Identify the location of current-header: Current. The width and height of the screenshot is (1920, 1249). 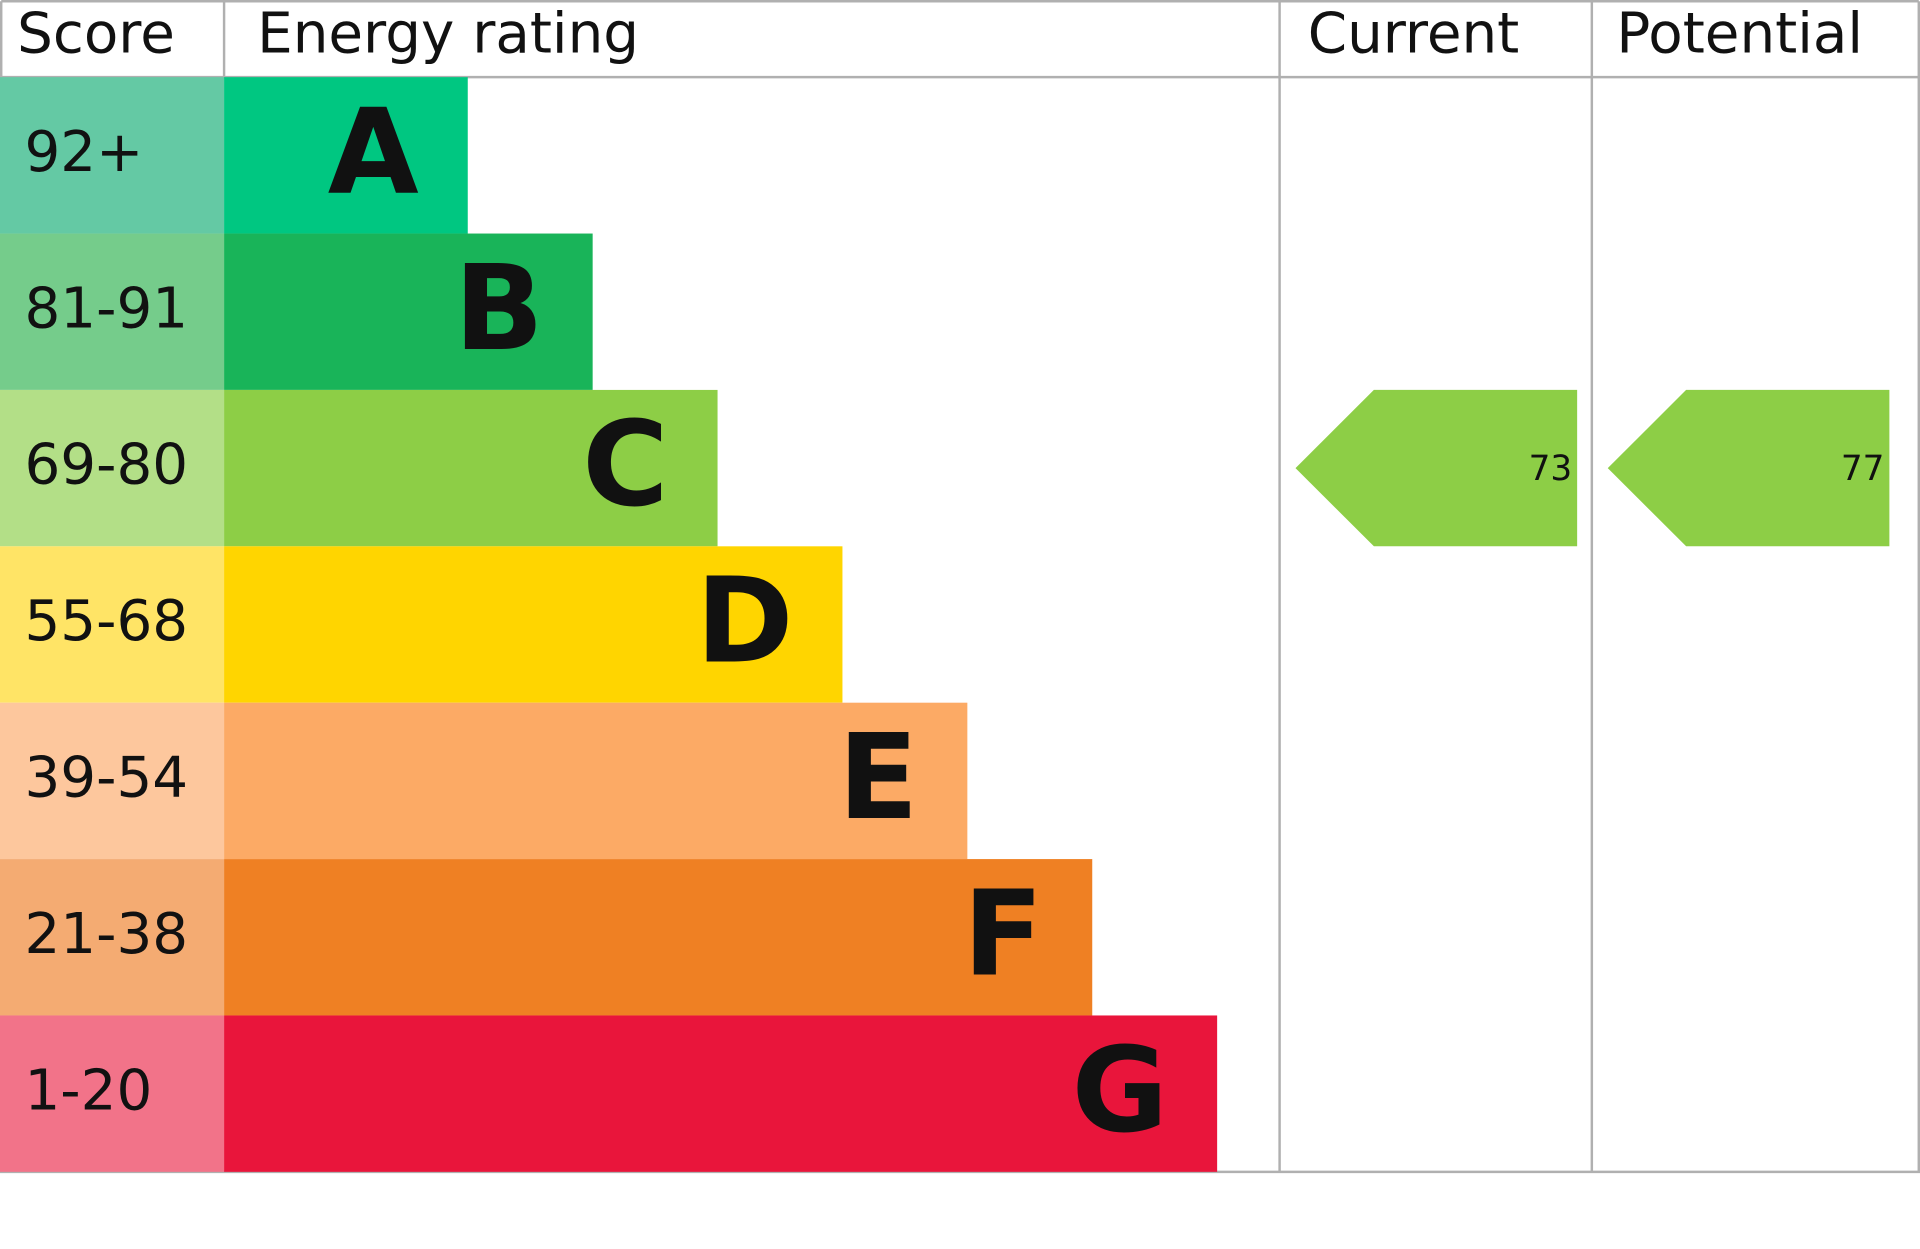
(1414, 33).